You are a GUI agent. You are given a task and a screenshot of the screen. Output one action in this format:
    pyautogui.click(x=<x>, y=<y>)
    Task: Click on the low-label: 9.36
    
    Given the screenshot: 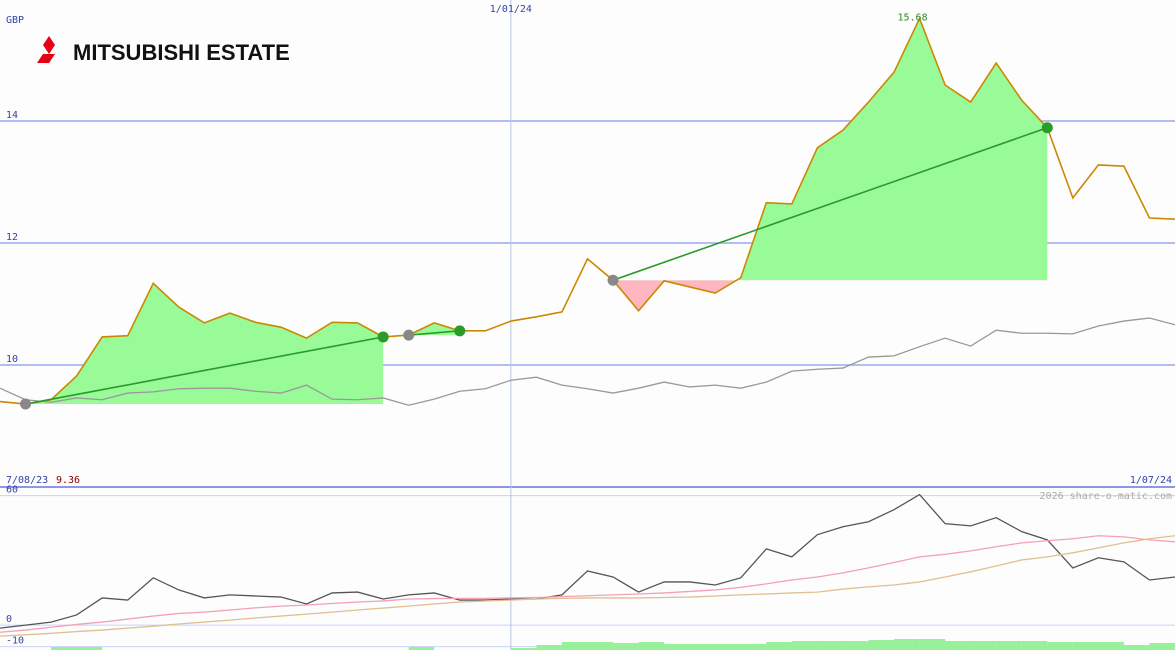 What is the action you would take?
    pyautogui.click(x=68, y=480)
    